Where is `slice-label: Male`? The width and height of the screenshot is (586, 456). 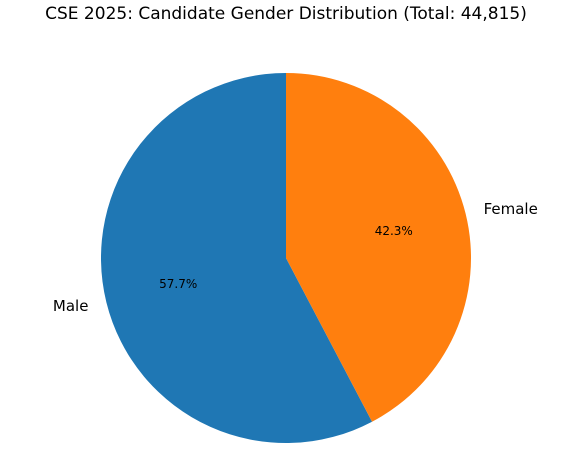 slice-label: Male is located at coordinates (71, 306).